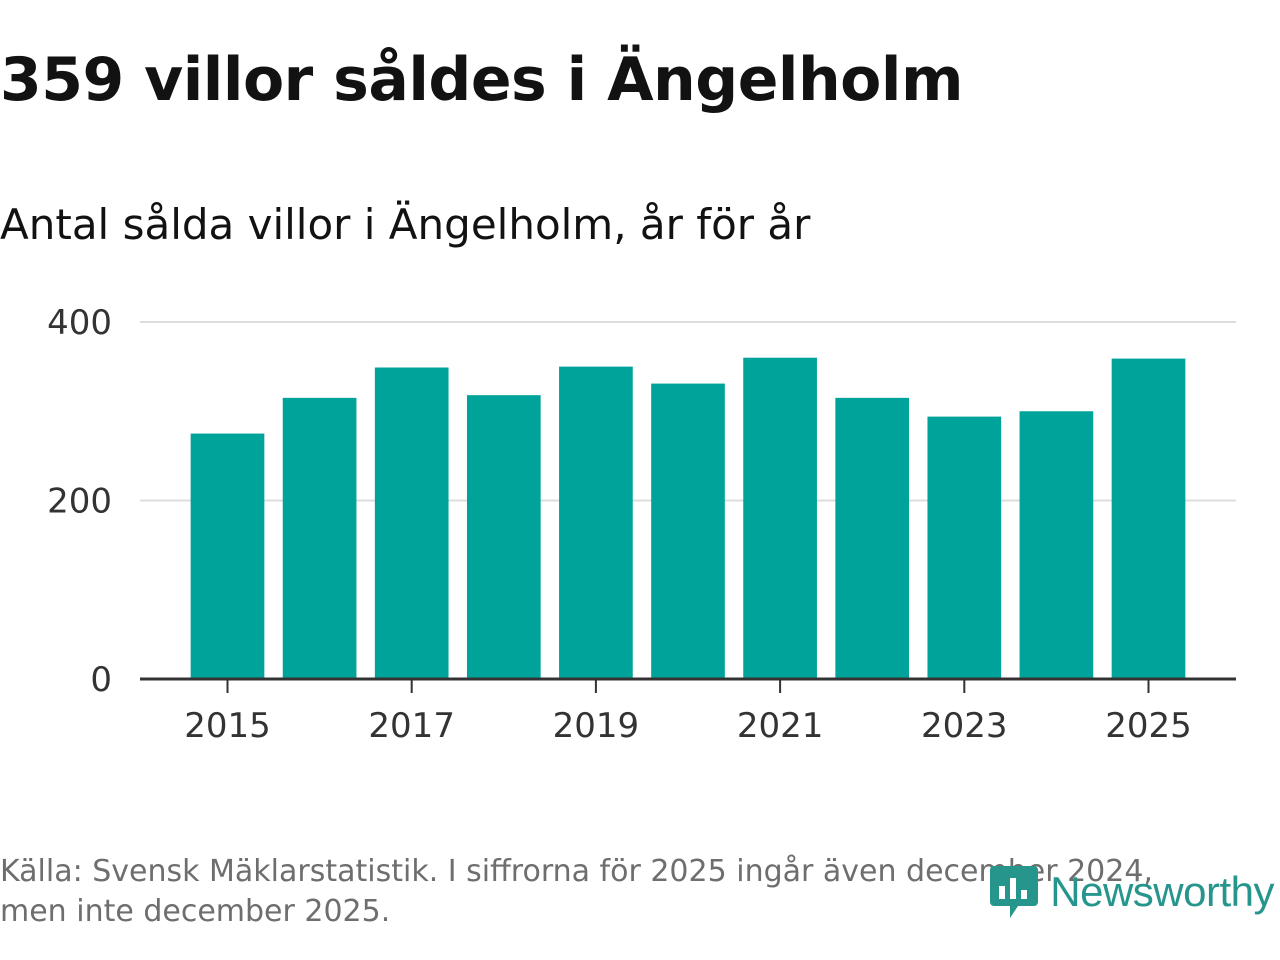  I want to click on bar-2020, so click(688, 531).